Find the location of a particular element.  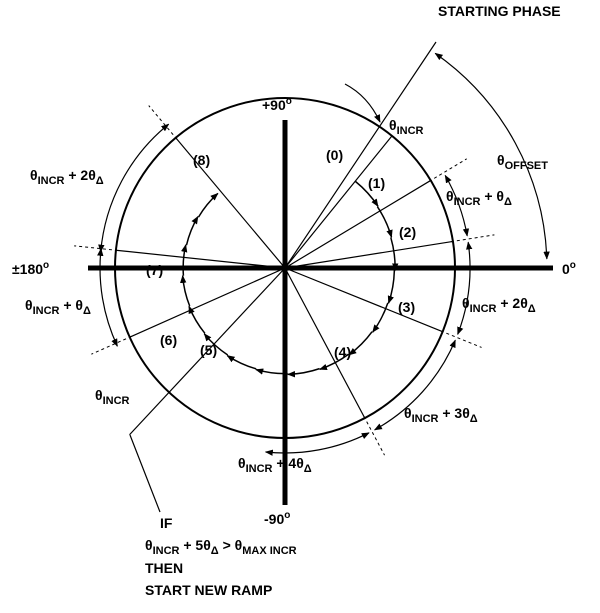

text-part: IF is located at coordinates (166, 523).